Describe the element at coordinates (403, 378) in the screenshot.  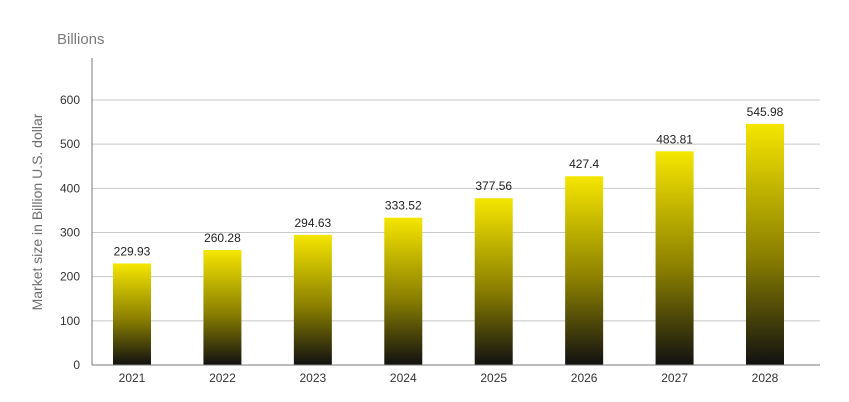
I see `x-tick-label-2024: 2024` at that location.